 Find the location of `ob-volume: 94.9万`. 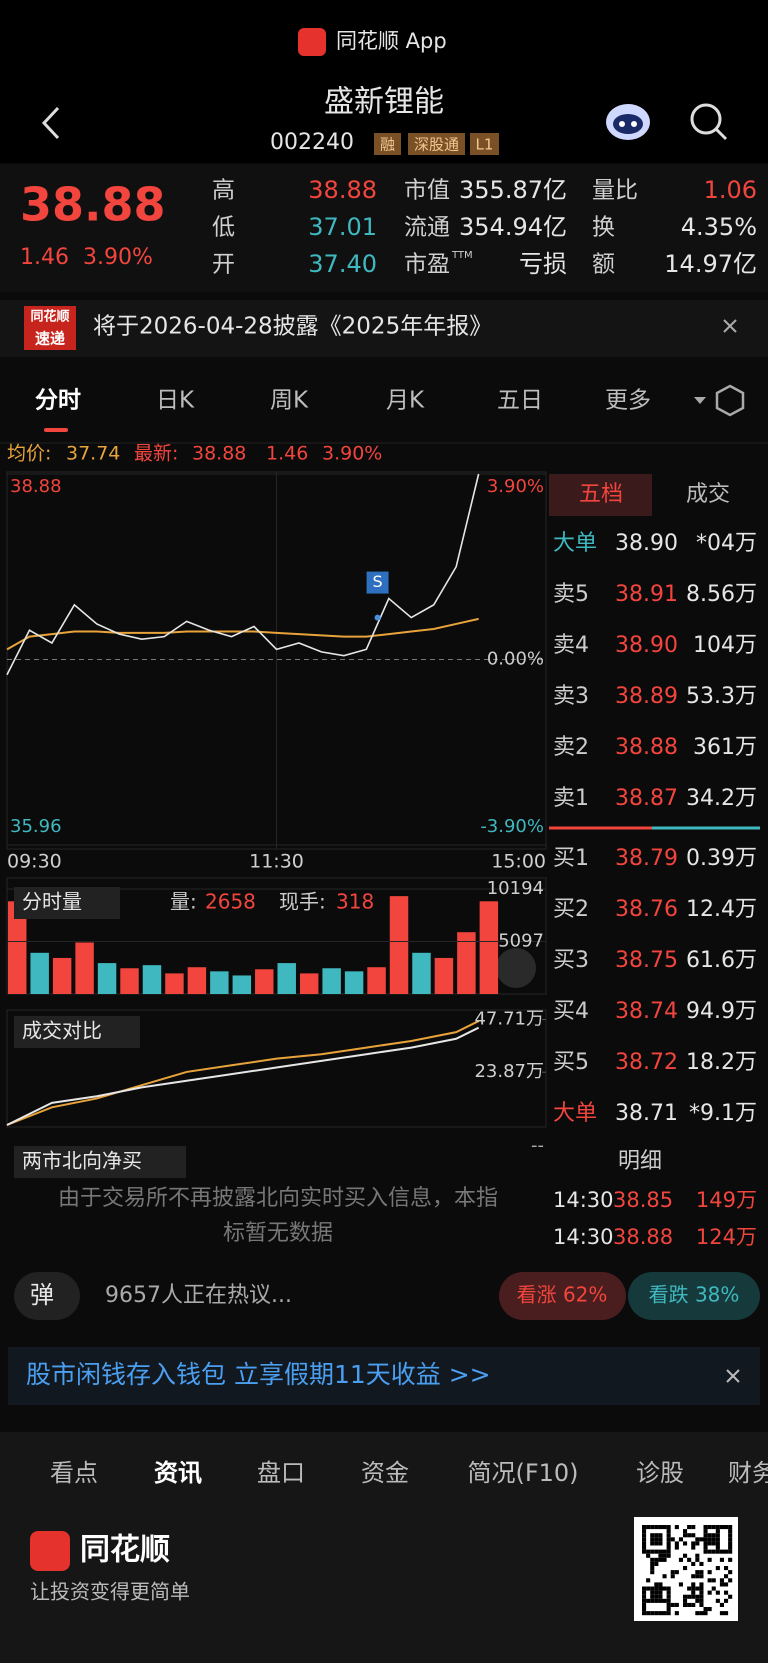

ob-volume: 94.9万 is located at coordinates (721, 1011).